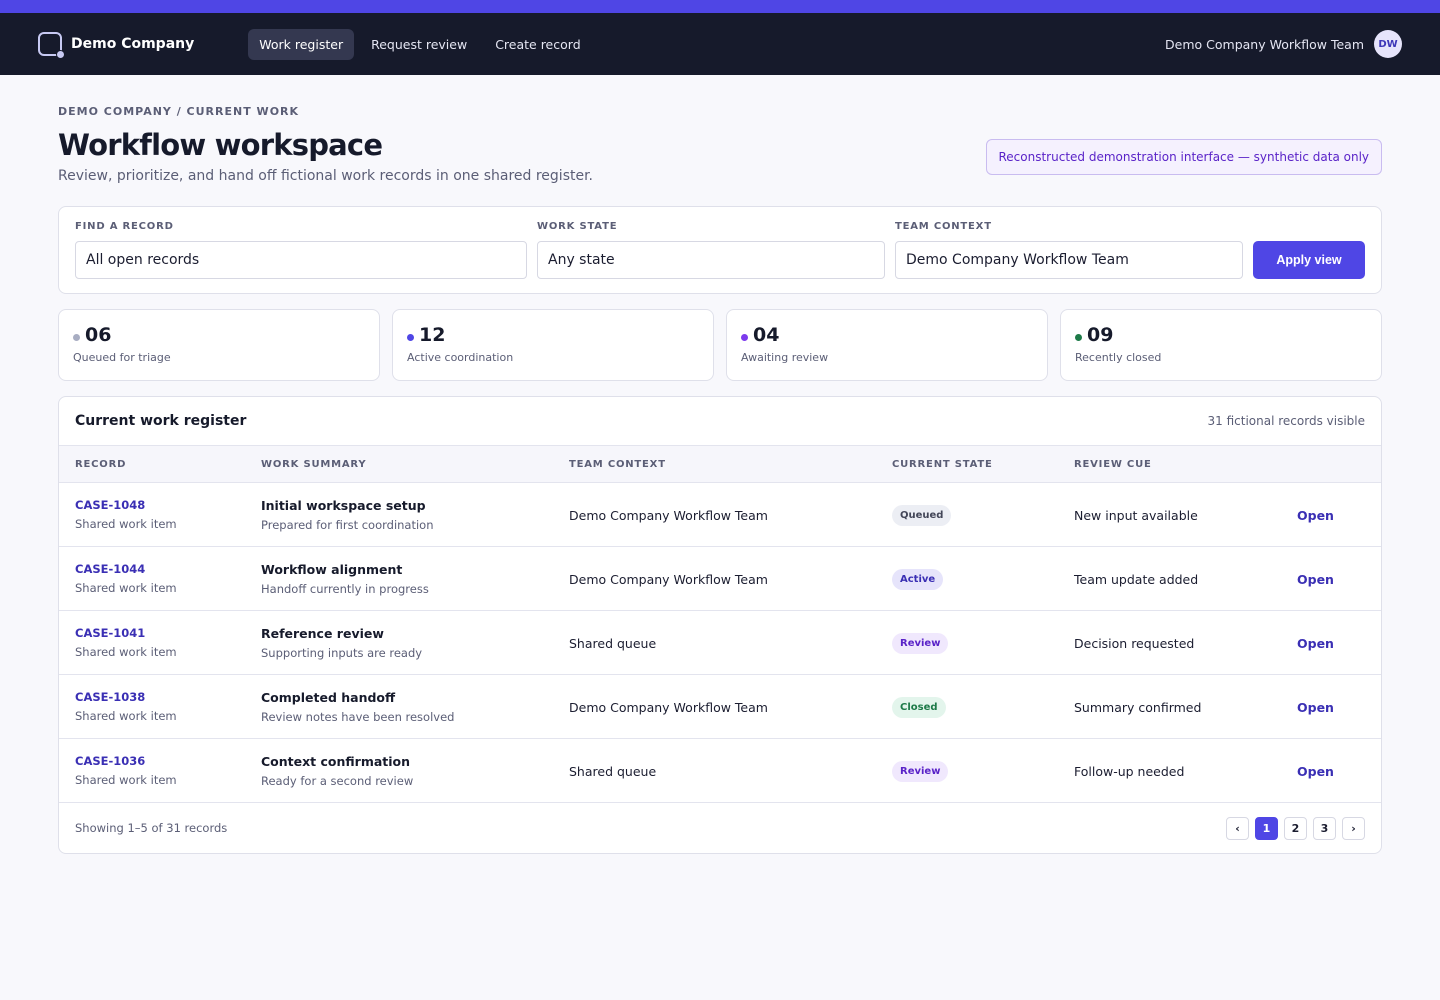  What do you see at coordinates (711, 260) in the screenshot?
I see `work-state-select: Any state` at bounding box center [711, 260].